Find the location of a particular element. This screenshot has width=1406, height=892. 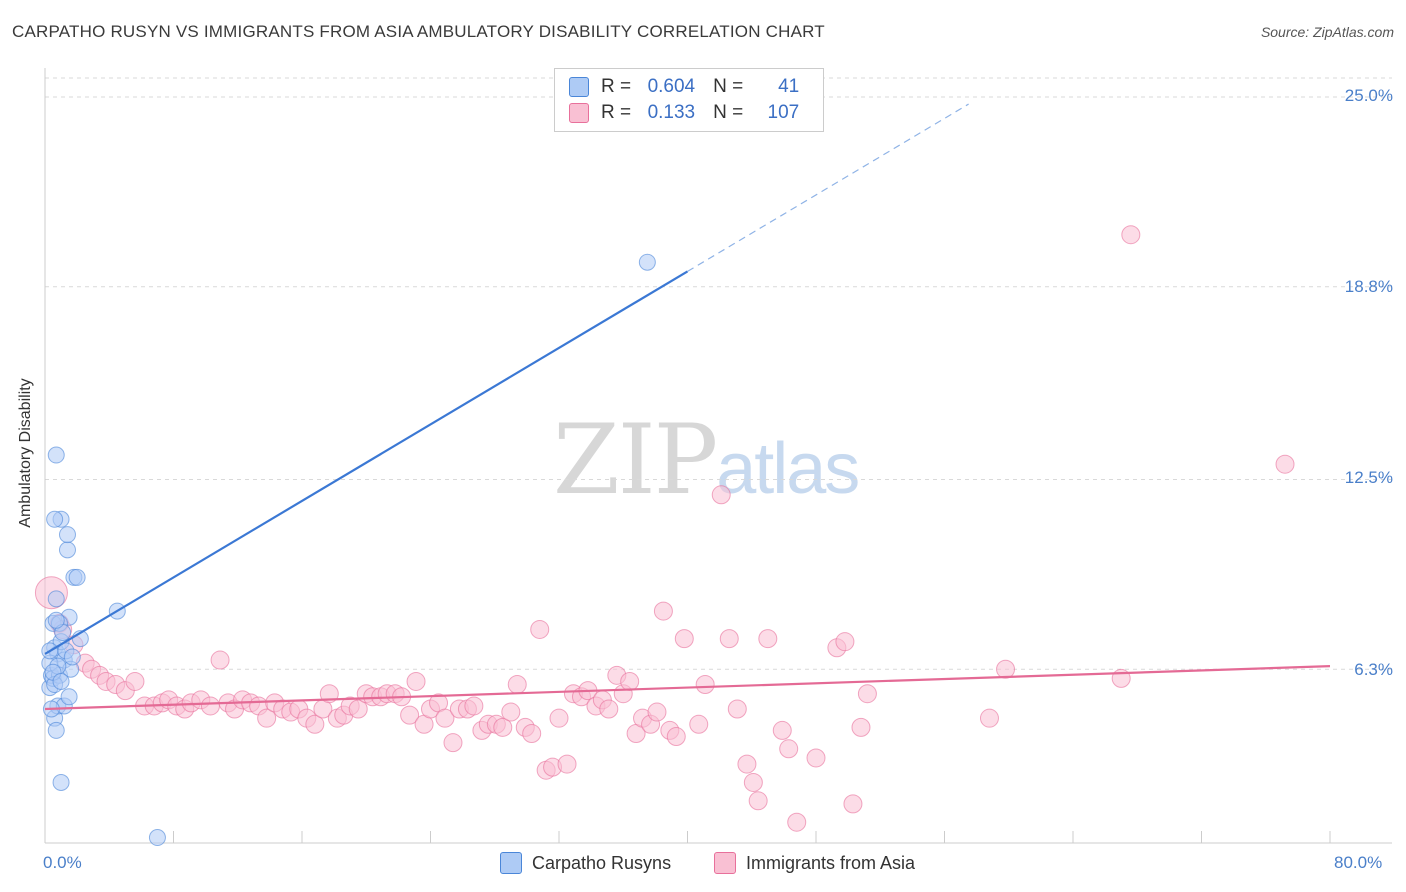

legend-item-immigrants-asia: Immigrants from Asia is located at coordinates (814, 863).